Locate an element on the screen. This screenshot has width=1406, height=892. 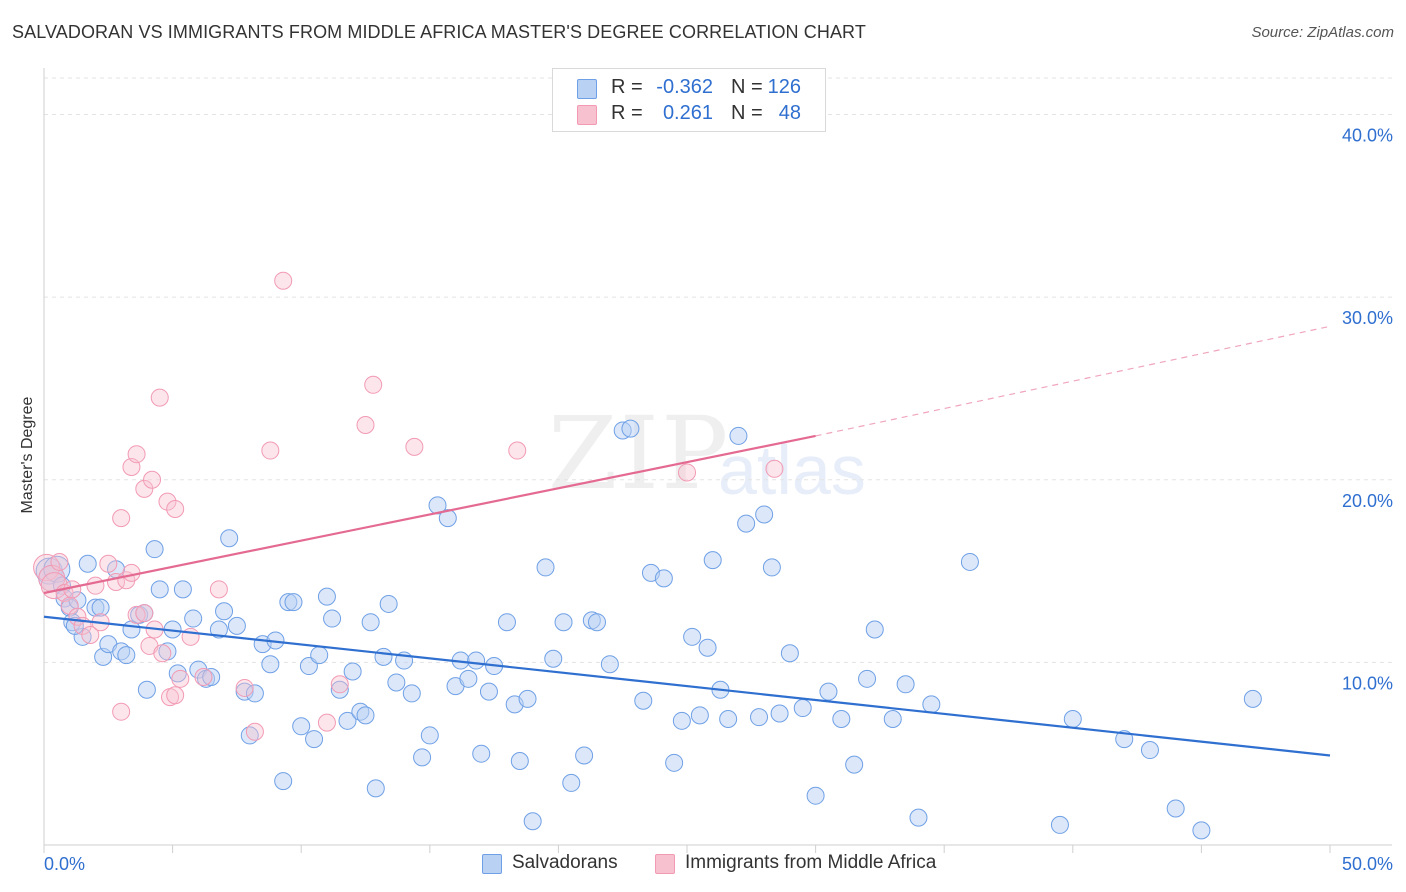
source-label: Source: ZipAtlas.com is located at coordinates (1322, 32).